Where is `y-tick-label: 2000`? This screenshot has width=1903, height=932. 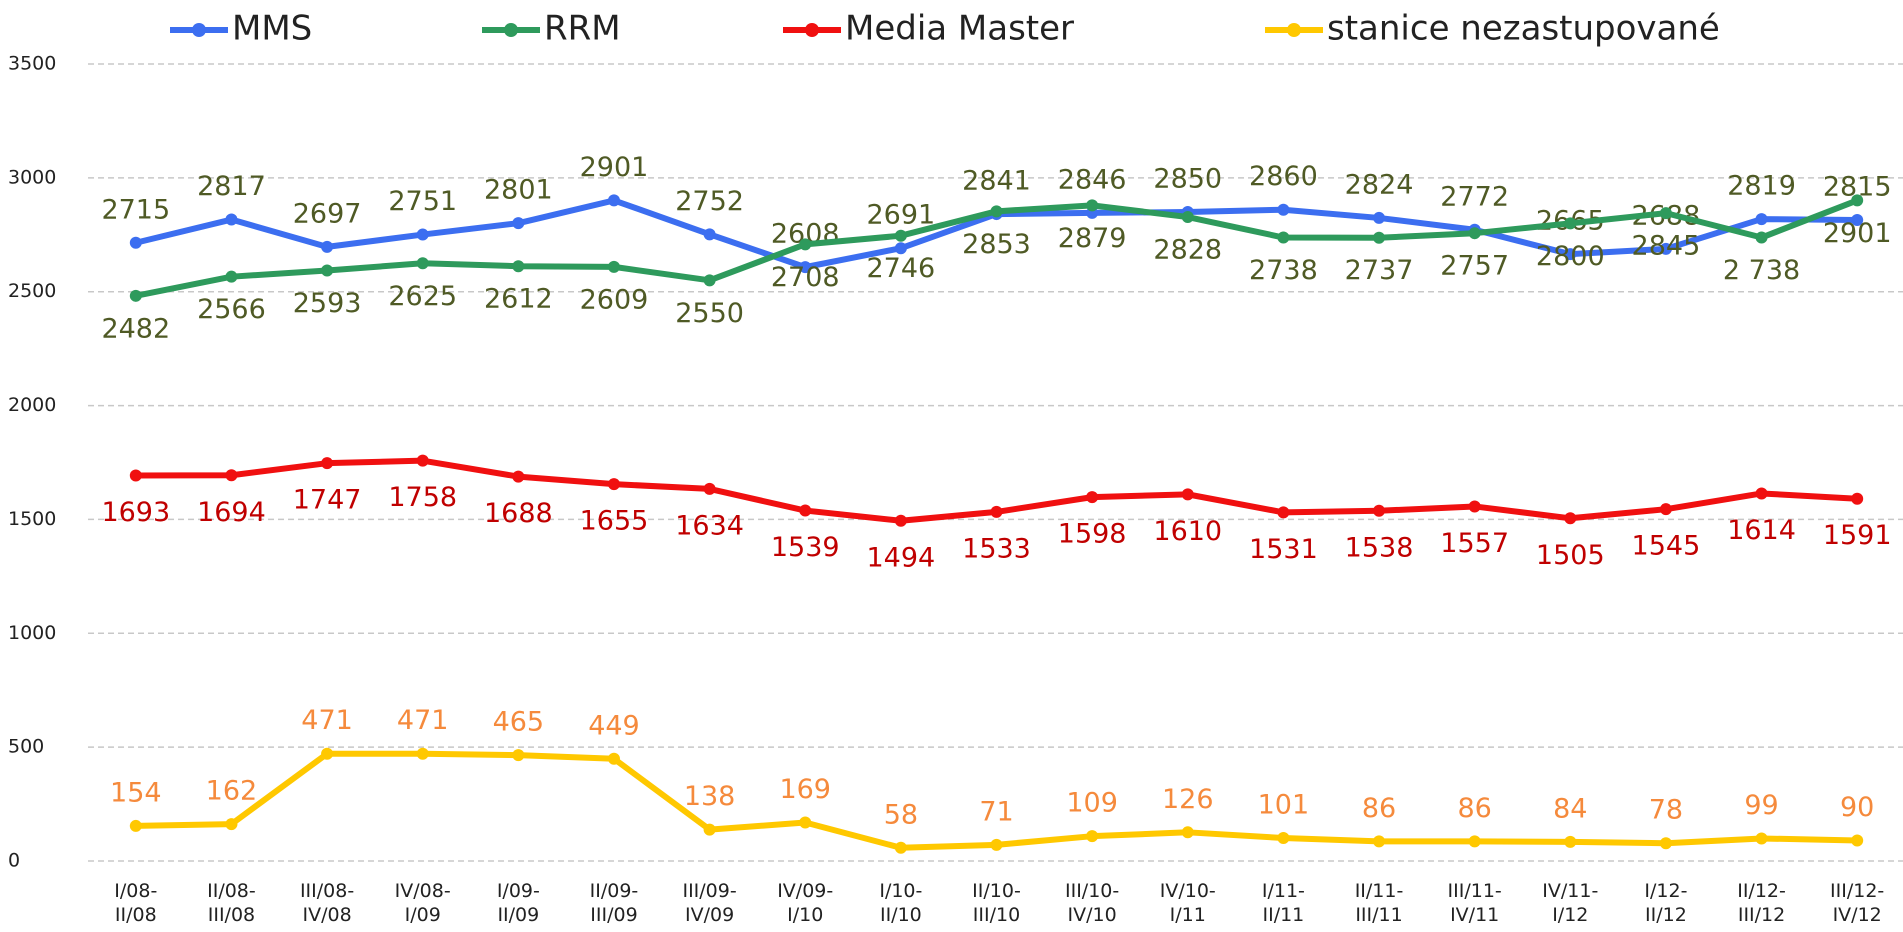 y-tick-label: 2000 is located at coordinates (32, 405).